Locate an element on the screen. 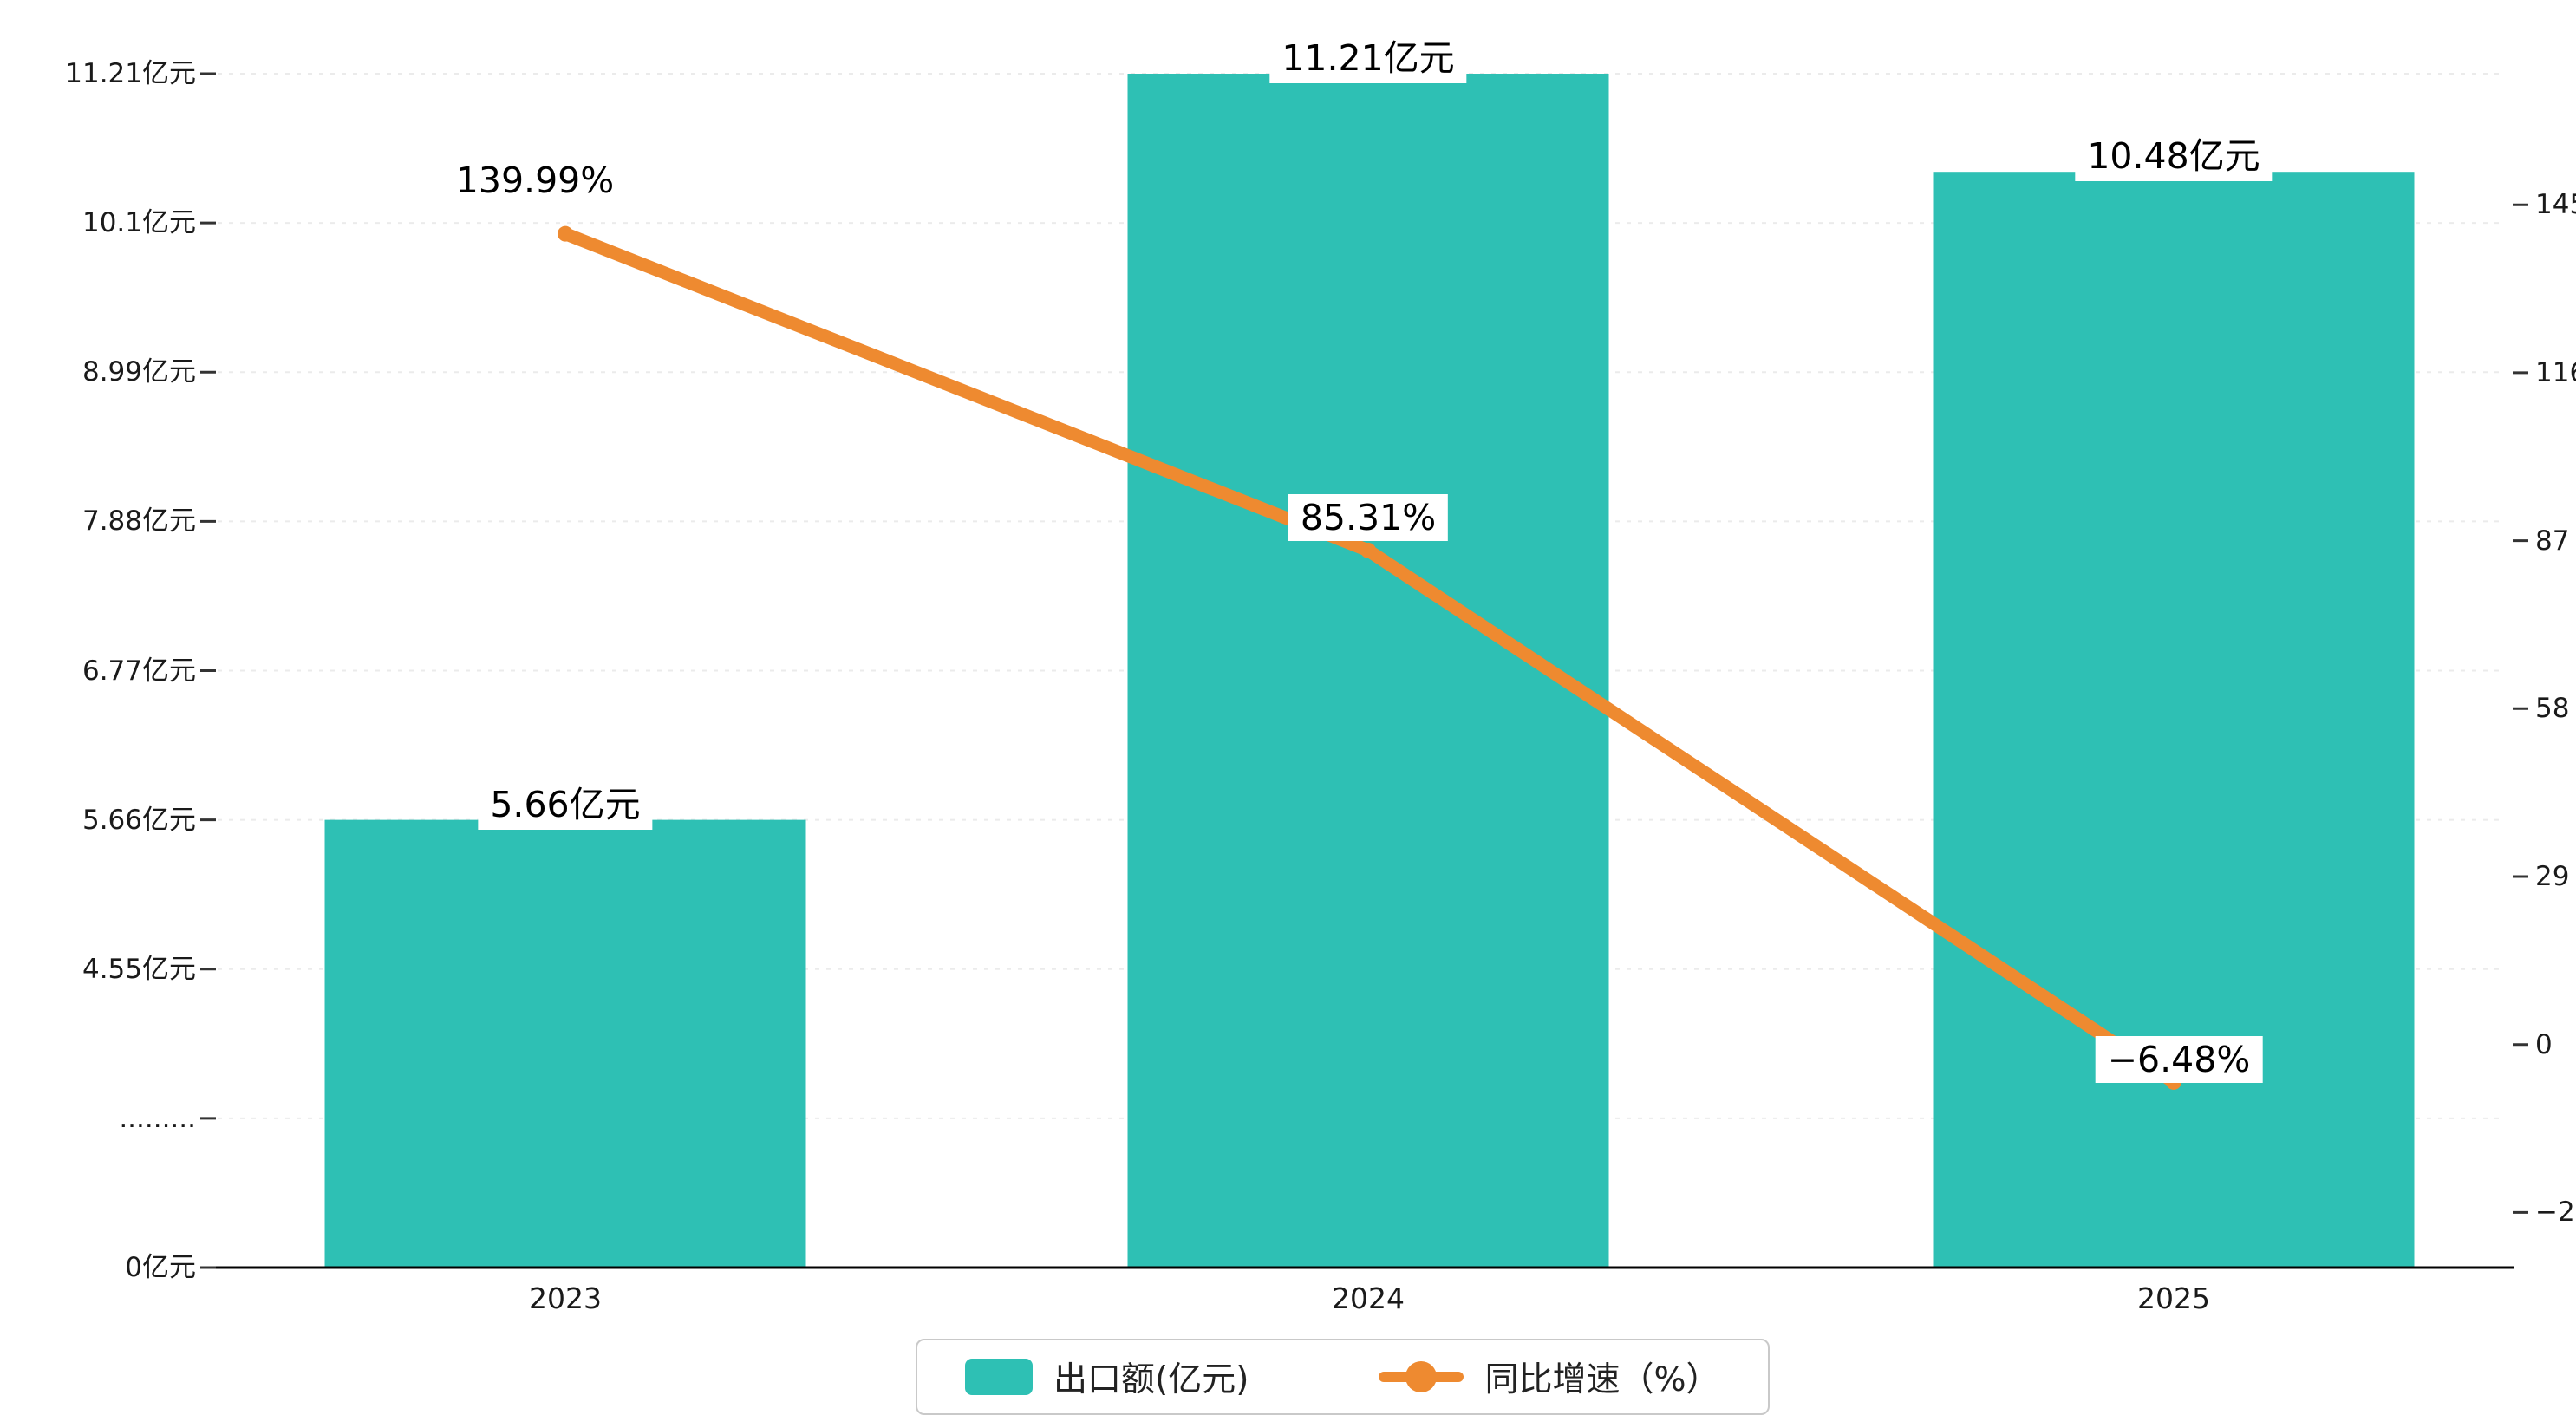  bar-2025 is located at coordinates (2174, 720).